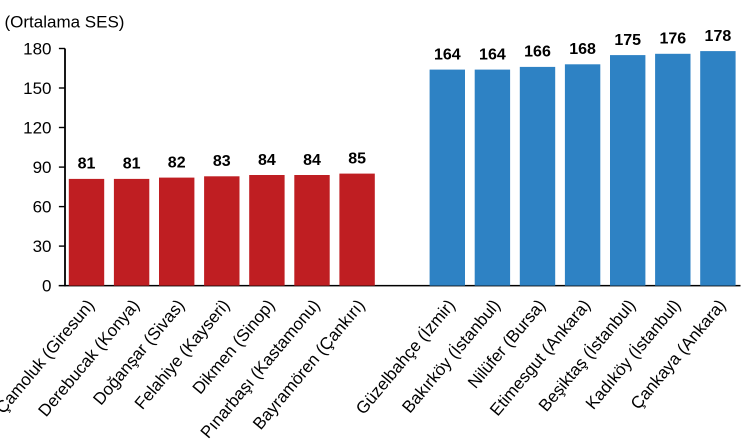 The height and width of the screenshot is (448, 750). Describe the element at coordinates (37, 88) in the screenshot. I see `svg-text: 150` at that location.